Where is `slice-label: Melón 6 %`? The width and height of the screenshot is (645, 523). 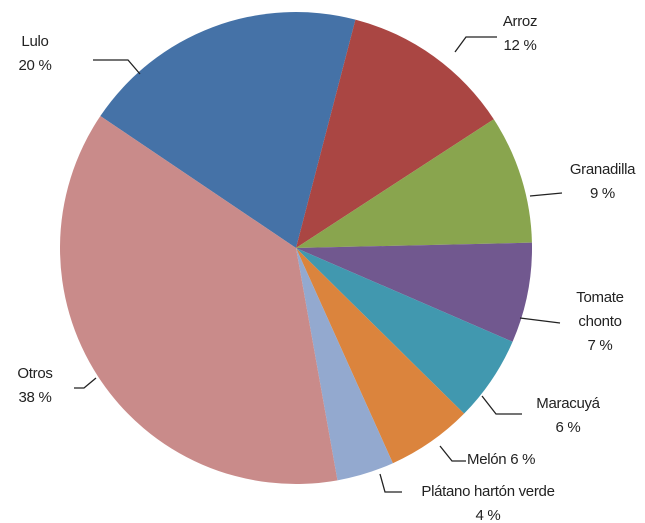 slice-label: Melón 6 % is located at coordinates (517, 460).